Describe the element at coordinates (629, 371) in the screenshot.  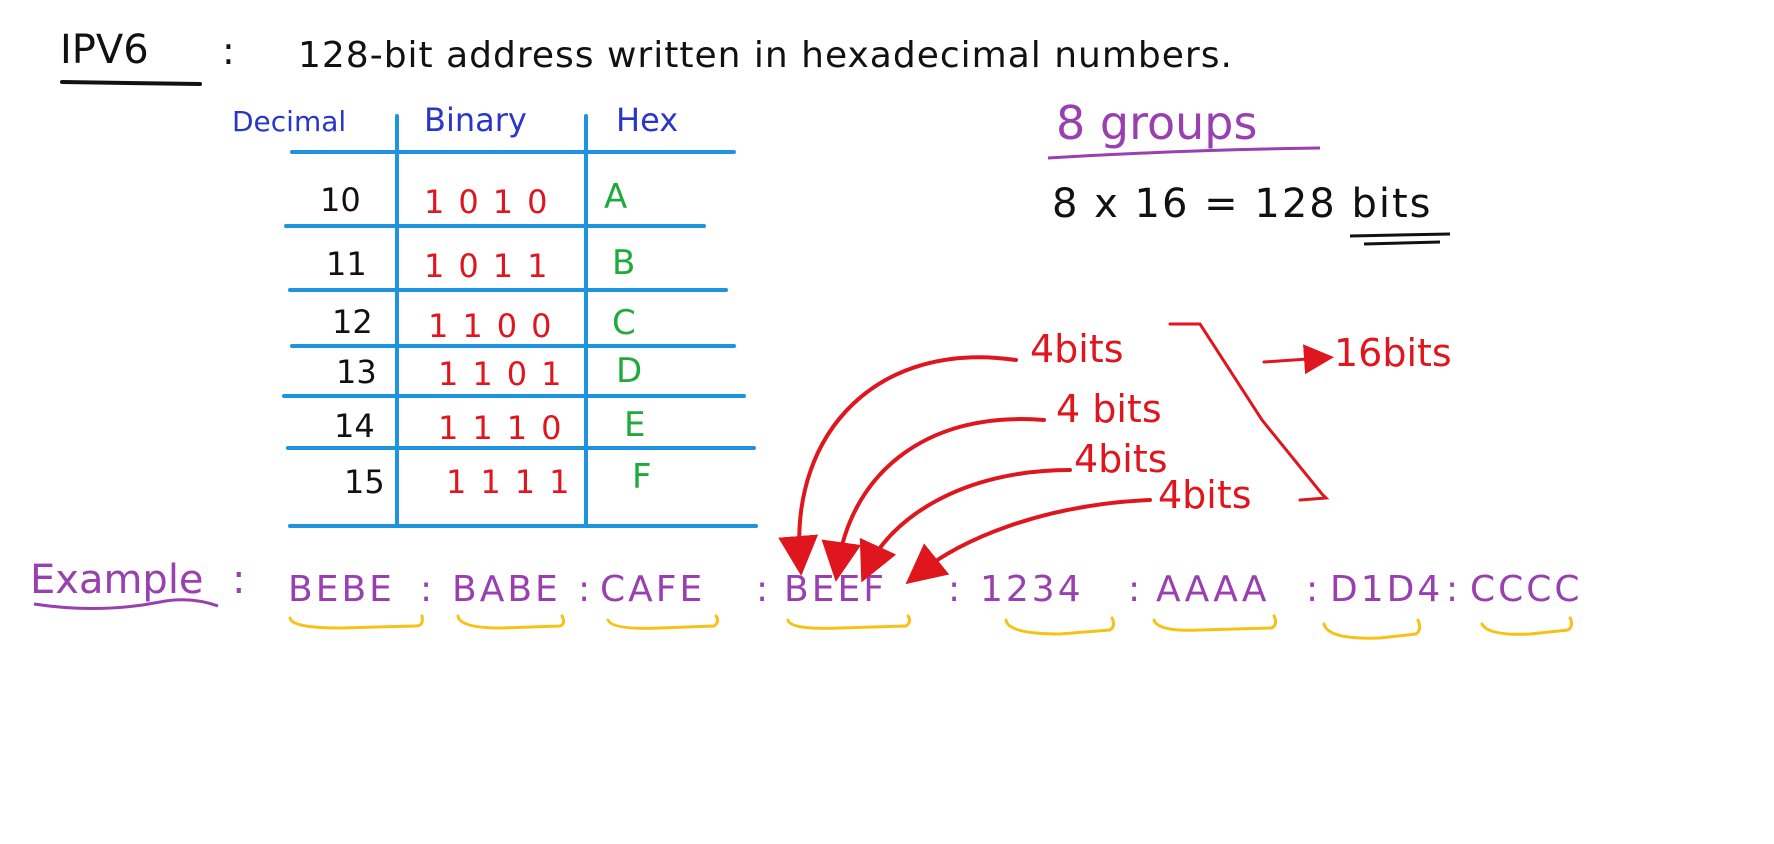
I see `row-hex: D` at that location.